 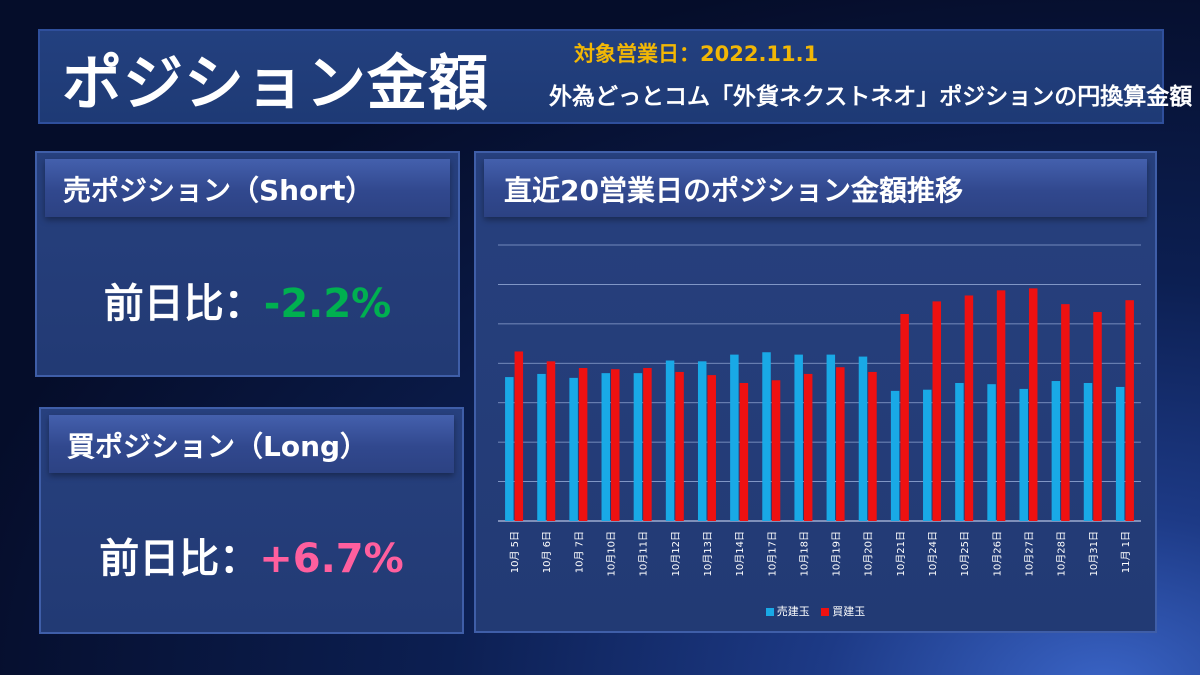 I want to click on x-tick-label: 10月31日, so click(x=1094, y=553).